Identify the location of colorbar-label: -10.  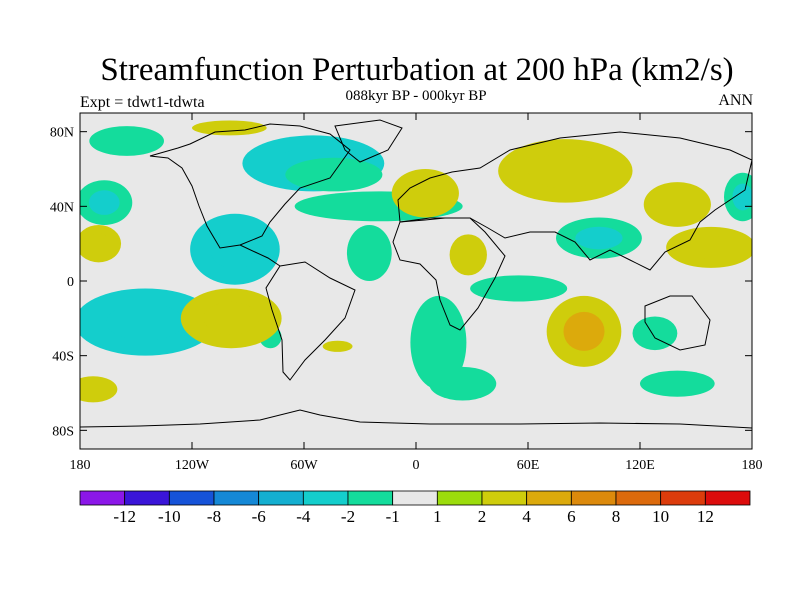
(169, 516).